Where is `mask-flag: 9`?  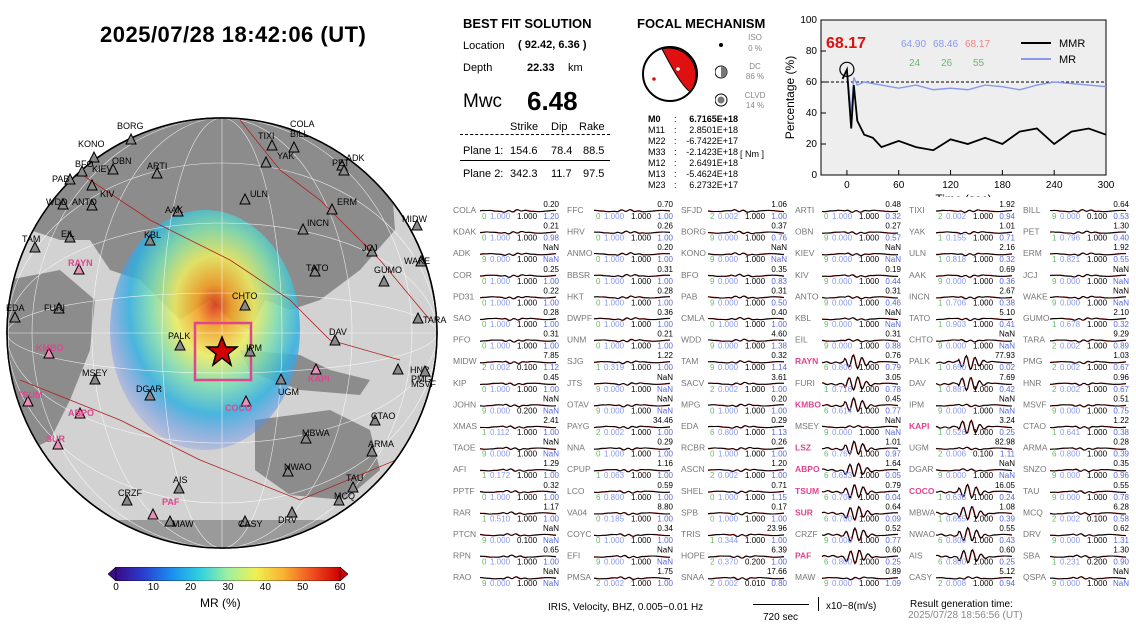 mask-flag: 9 is located at coordinates (1054, 583).